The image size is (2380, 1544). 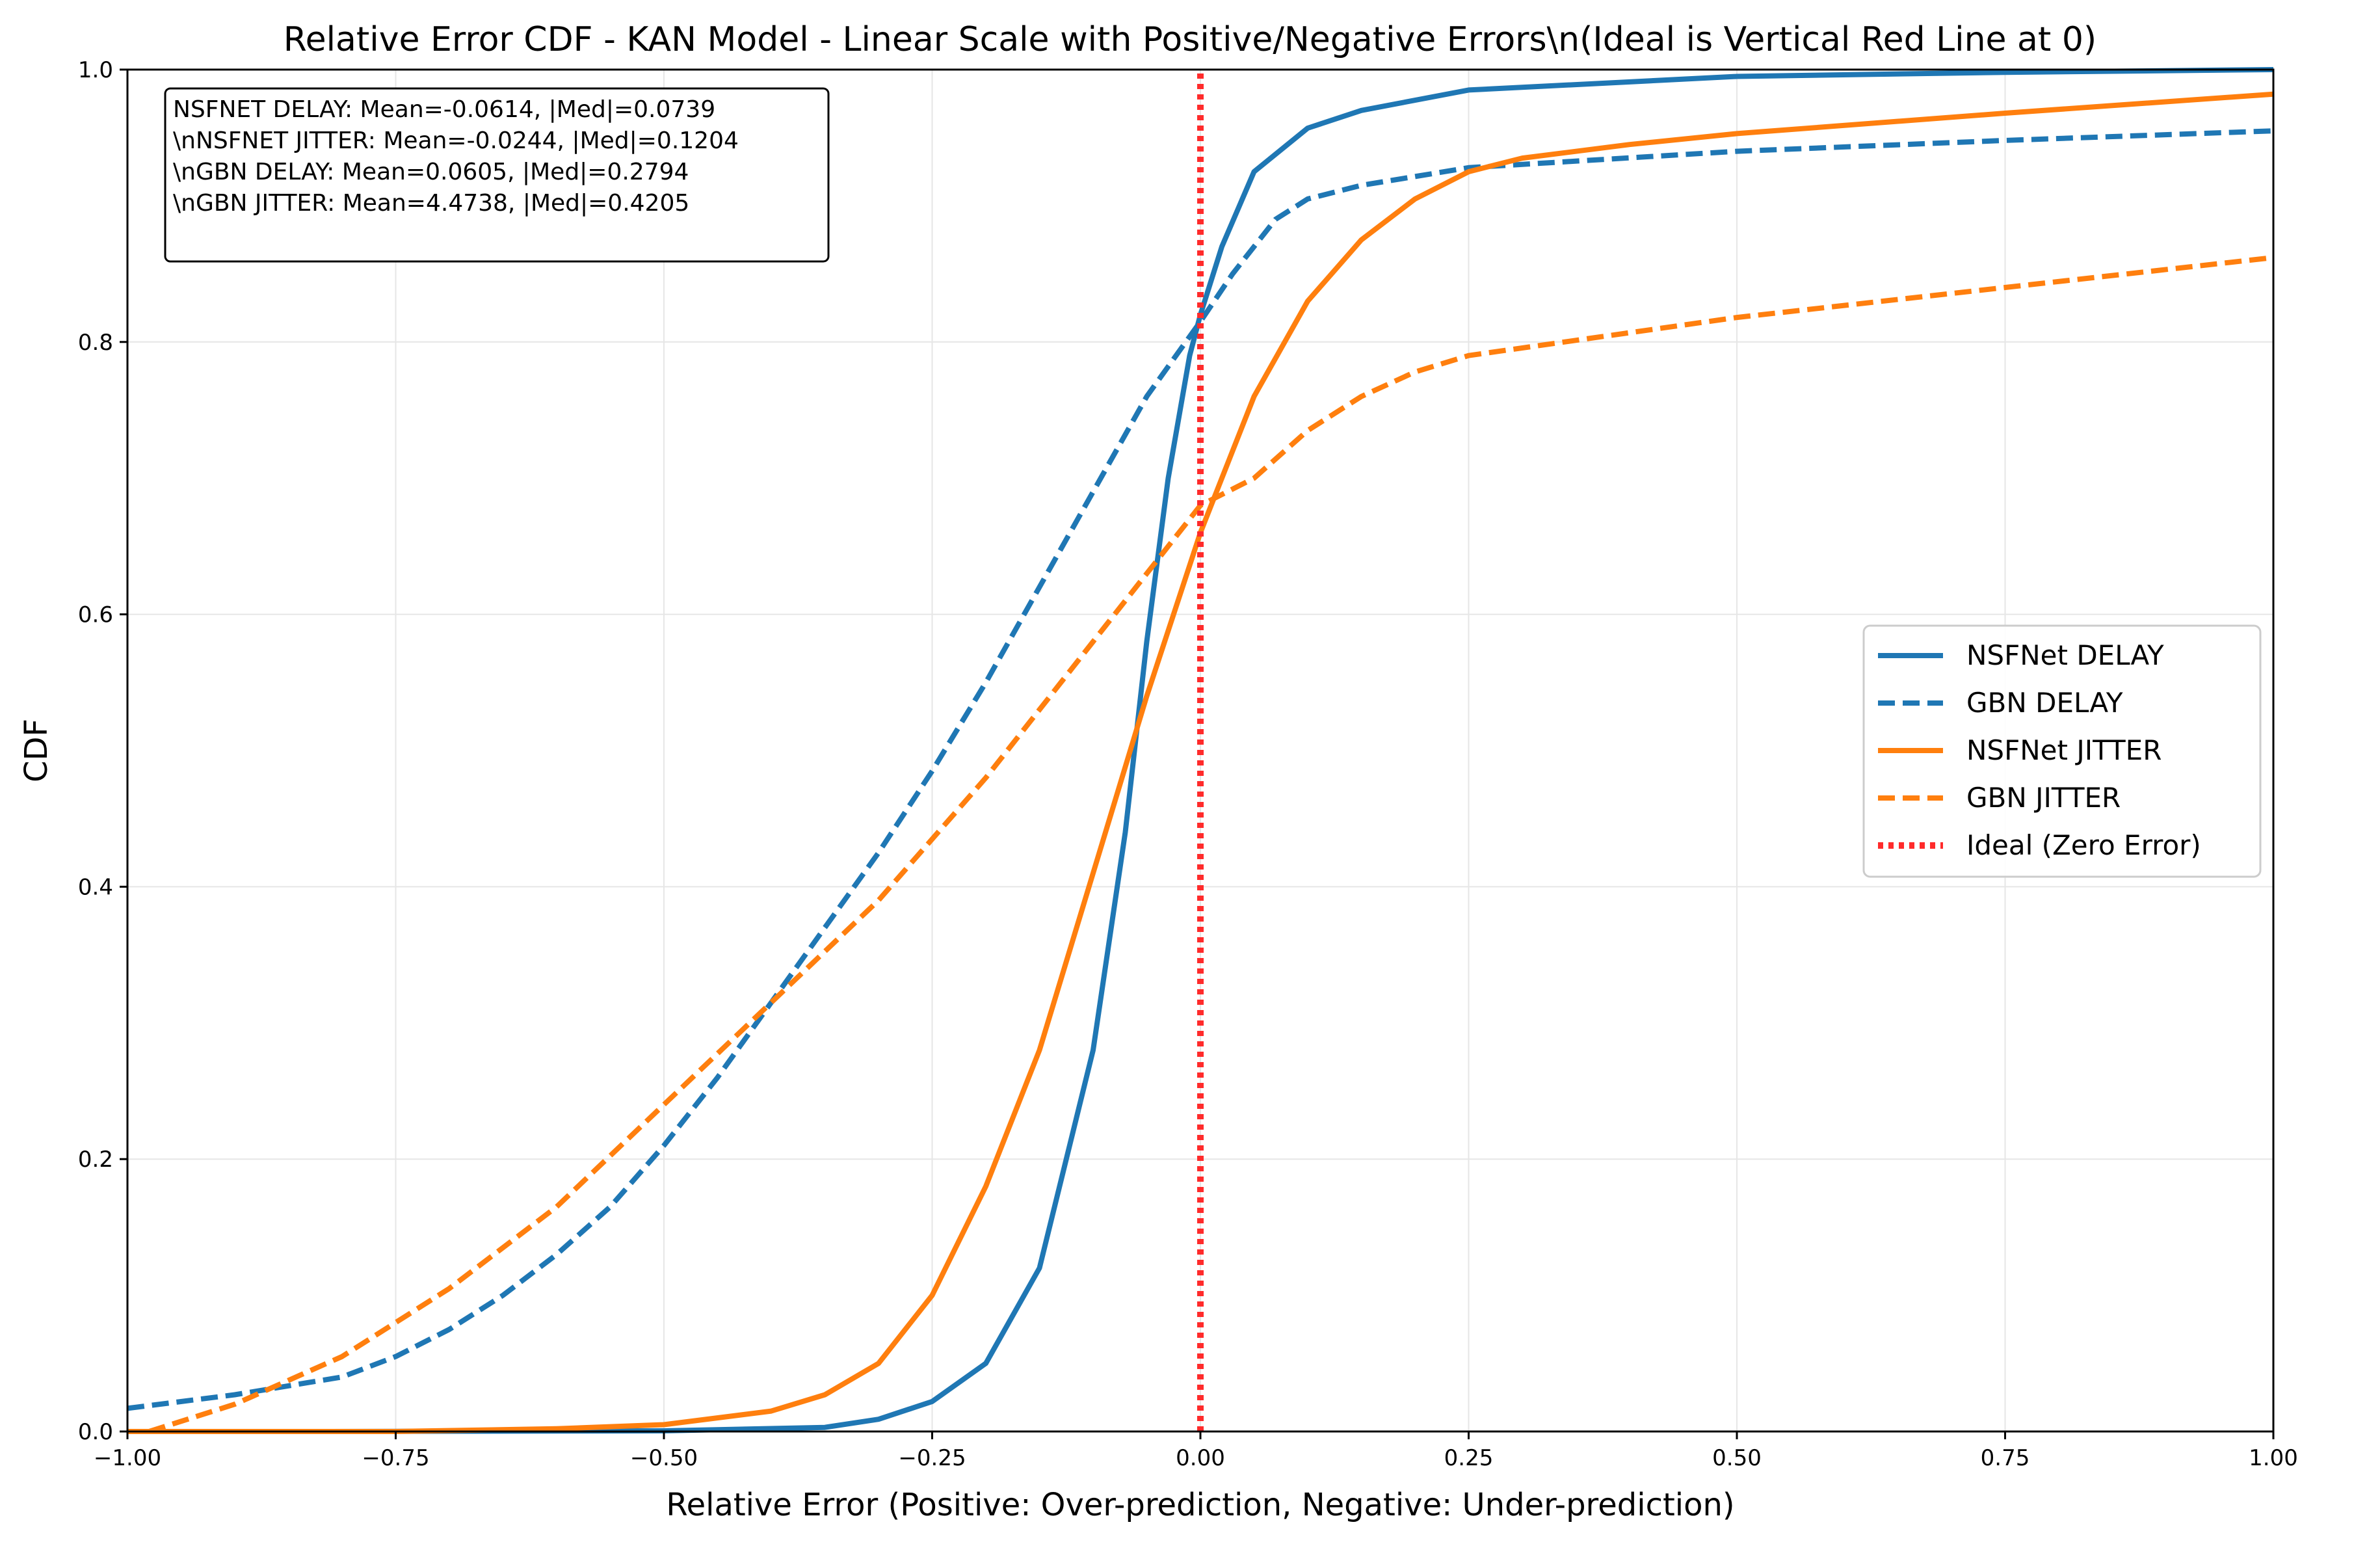 I want to click on legend-label-ideal-zero-error: Ideal (Zero Error), so click(x=2083, y=845).